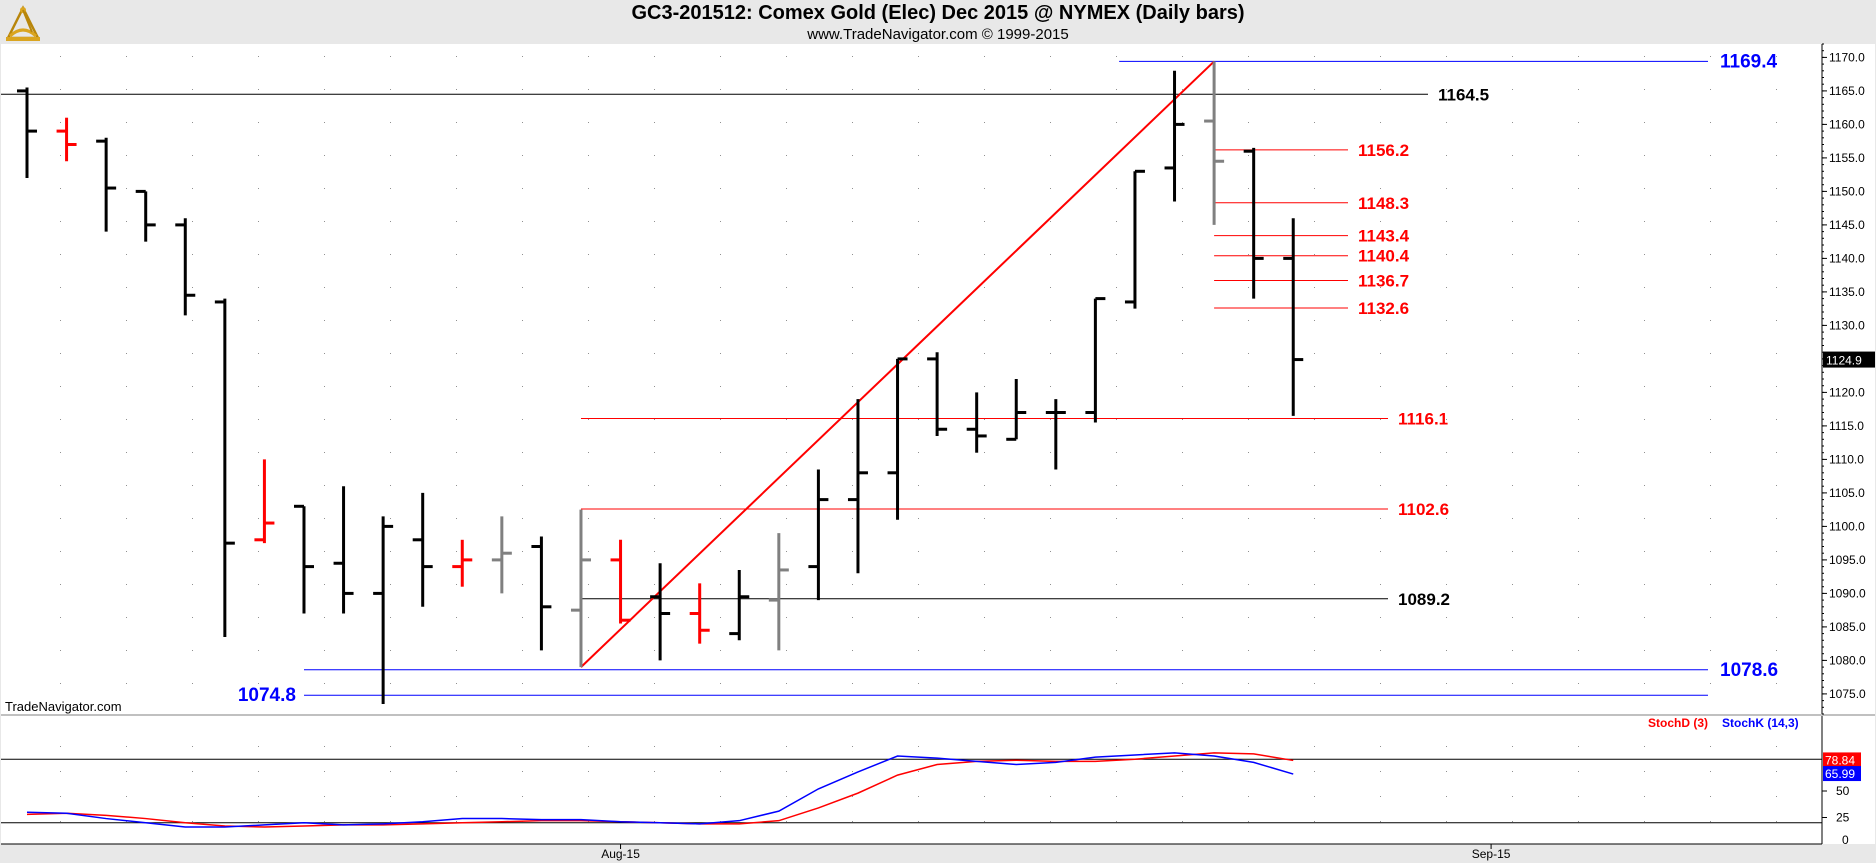 The width and height of the screenshot is (1876, 863). I want to click on level-label: 1089.2, so click(1424, 599).